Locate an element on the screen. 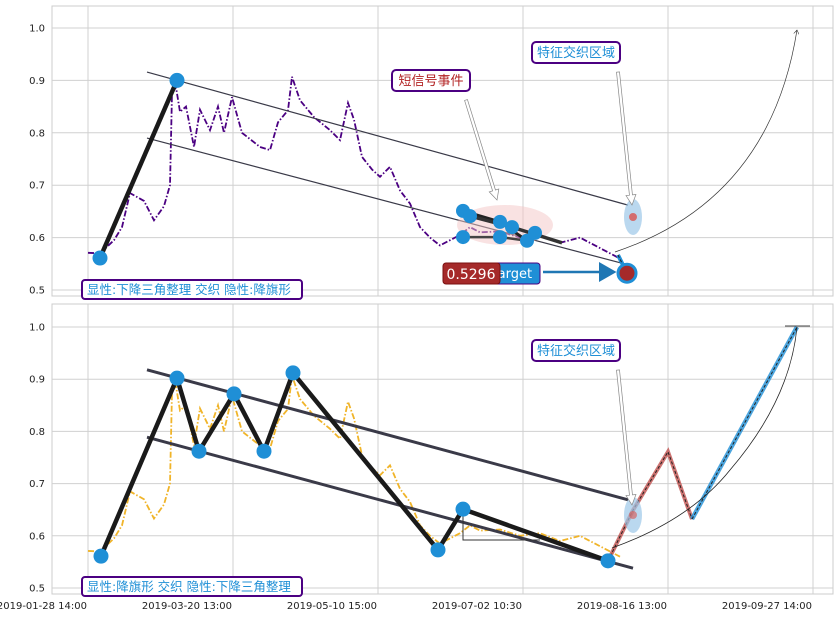 The image size is (839, 621). pattern-line is located at coordinates (138, 169).